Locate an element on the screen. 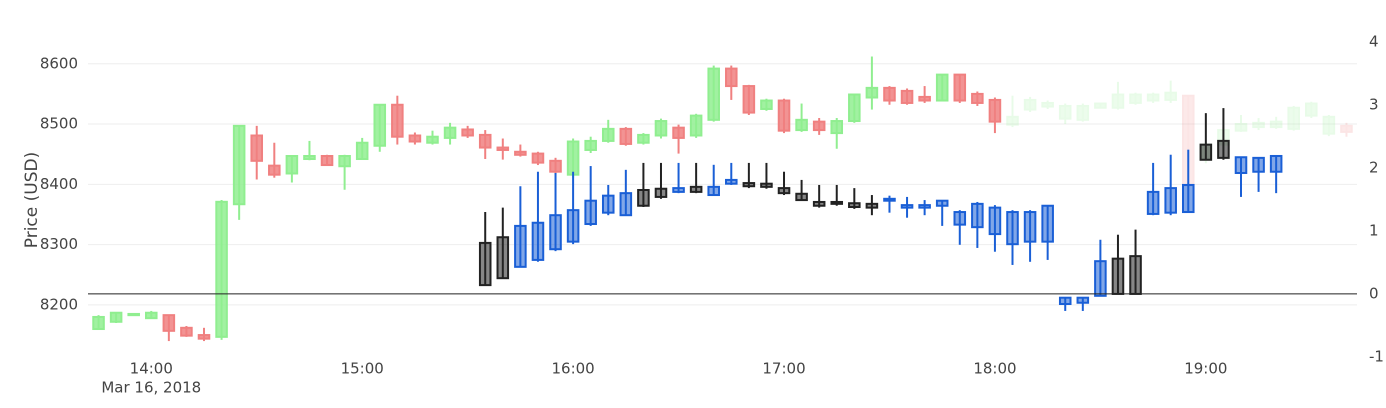 This screenshot has width=1386, height=408. x-tick-label: 14:00 is located at coordinates (151, 369).